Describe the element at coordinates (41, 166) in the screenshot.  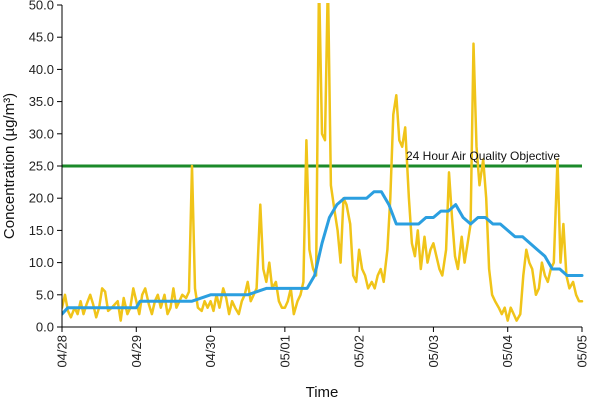
I see `y-tick-label: 25.0` at that location.